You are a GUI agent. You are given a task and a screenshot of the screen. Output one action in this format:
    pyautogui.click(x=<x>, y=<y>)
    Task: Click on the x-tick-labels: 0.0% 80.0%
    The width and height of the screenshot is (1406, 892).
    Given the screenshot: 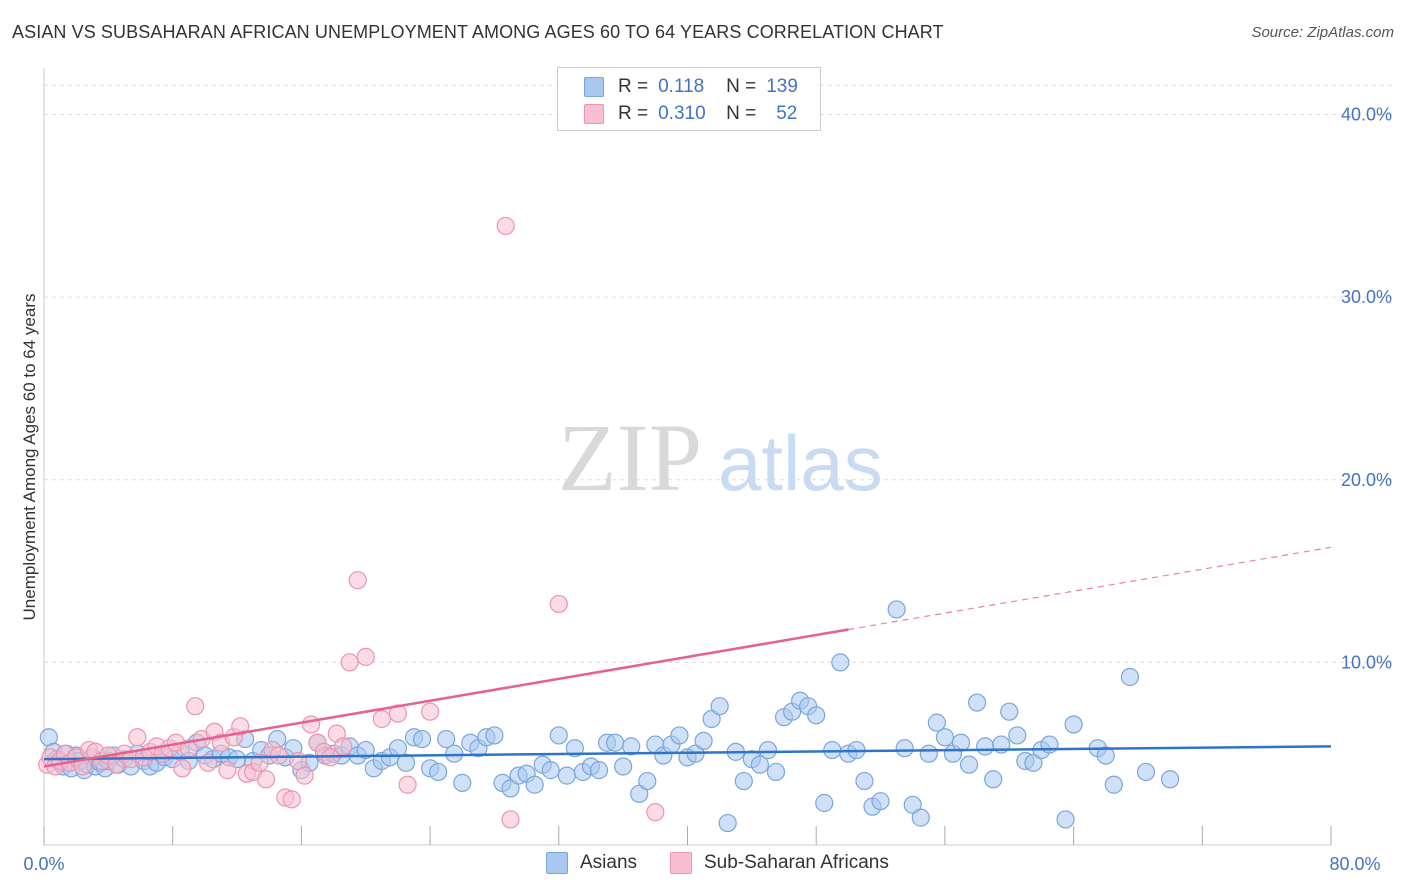 What is the action you would take?
    pyautogui.click(x=701, y=864)
    